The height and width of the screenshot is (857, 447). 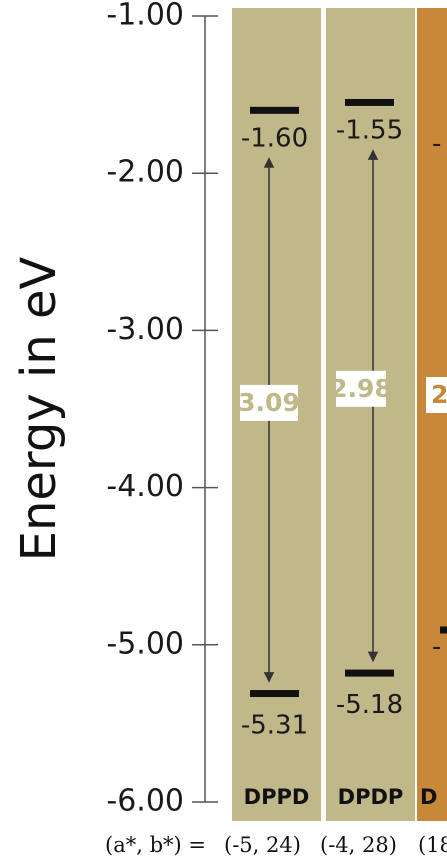 I want to click on color-coordinates-label: (a*, b*) =, so click(x=155, y=845).